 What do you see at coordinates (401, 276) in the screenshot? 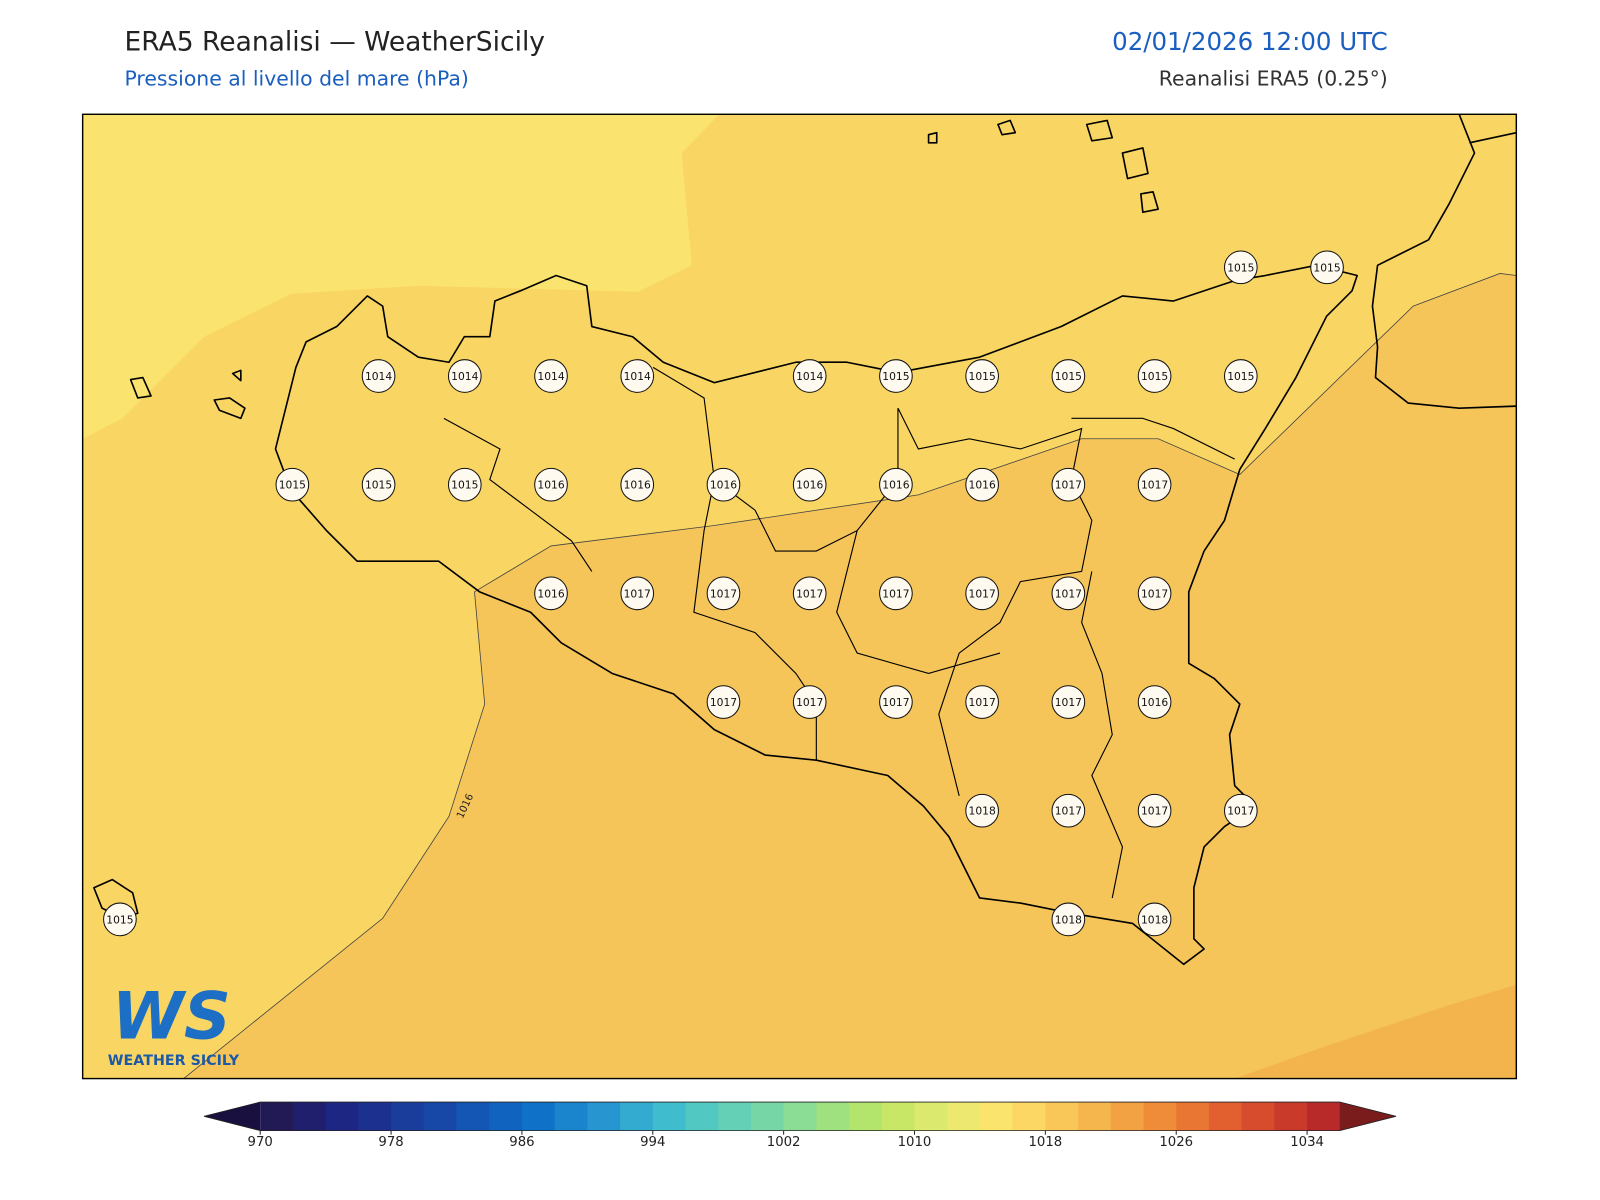
I see `field-low` at bounding box center [401, 276].